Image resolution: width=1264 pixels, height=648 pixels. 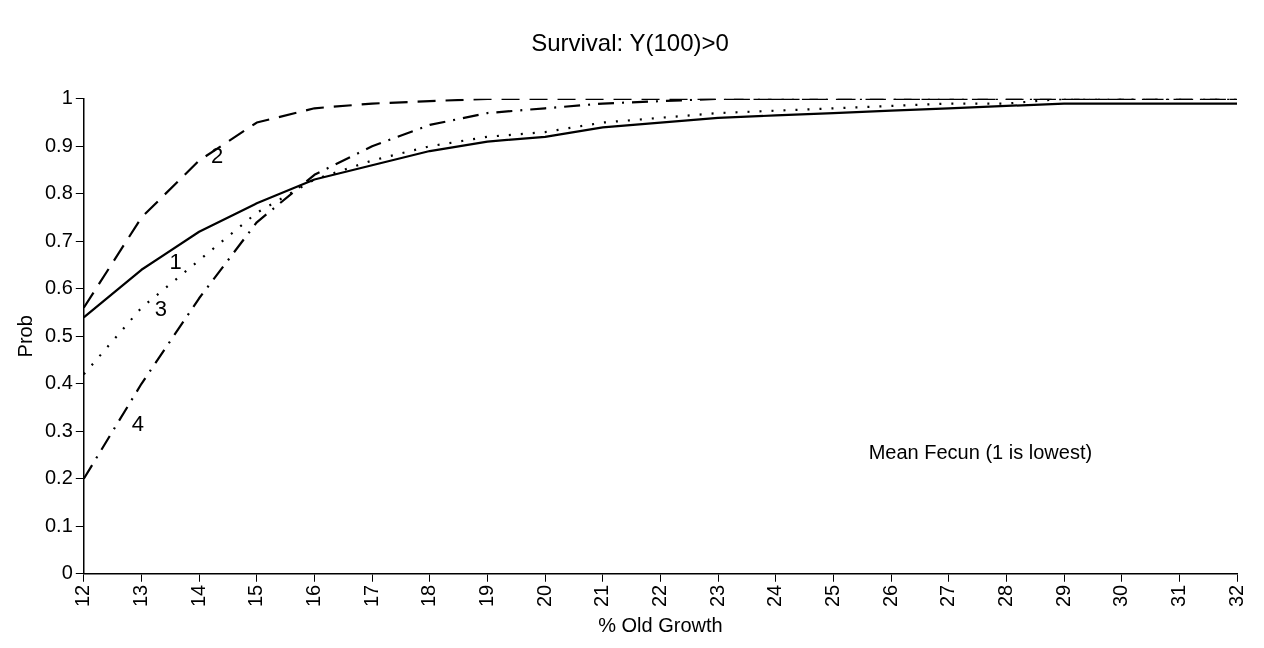 I want to click on x-tick-label: 25, so click(x=831, y=595).